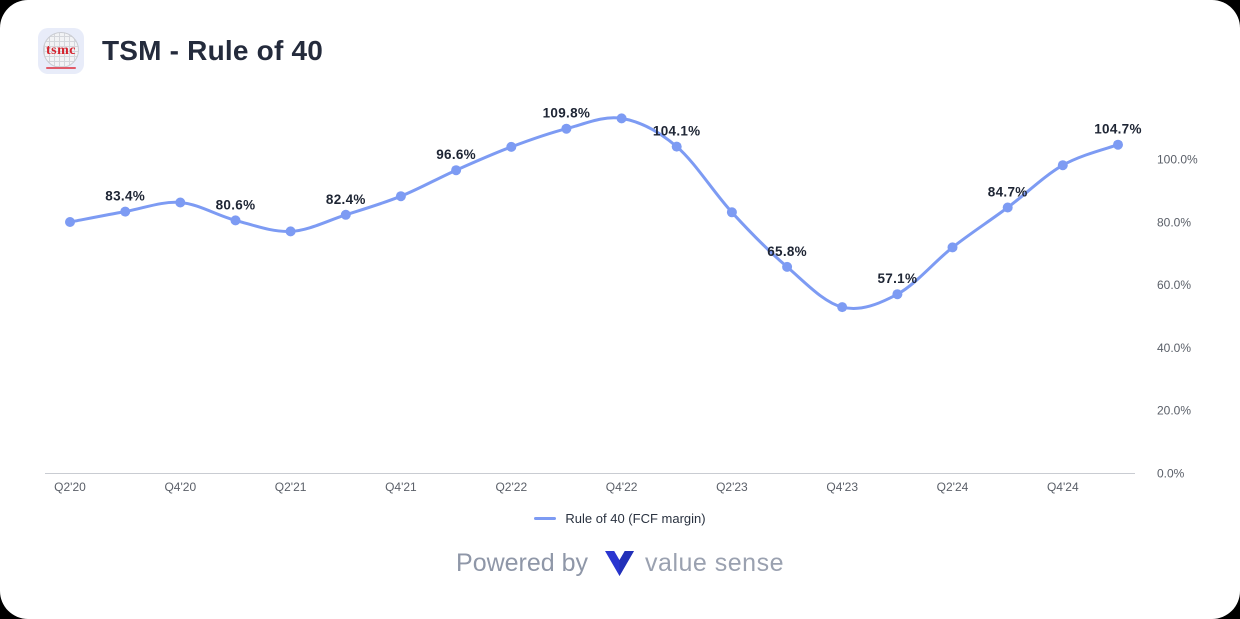 The width and height of the screenshot is (1240, 619). What do you see at coordinates (212, 50) in the screenshot?
I see `page-title: TSM - Rule of 40` at bounding box center [212, 50].